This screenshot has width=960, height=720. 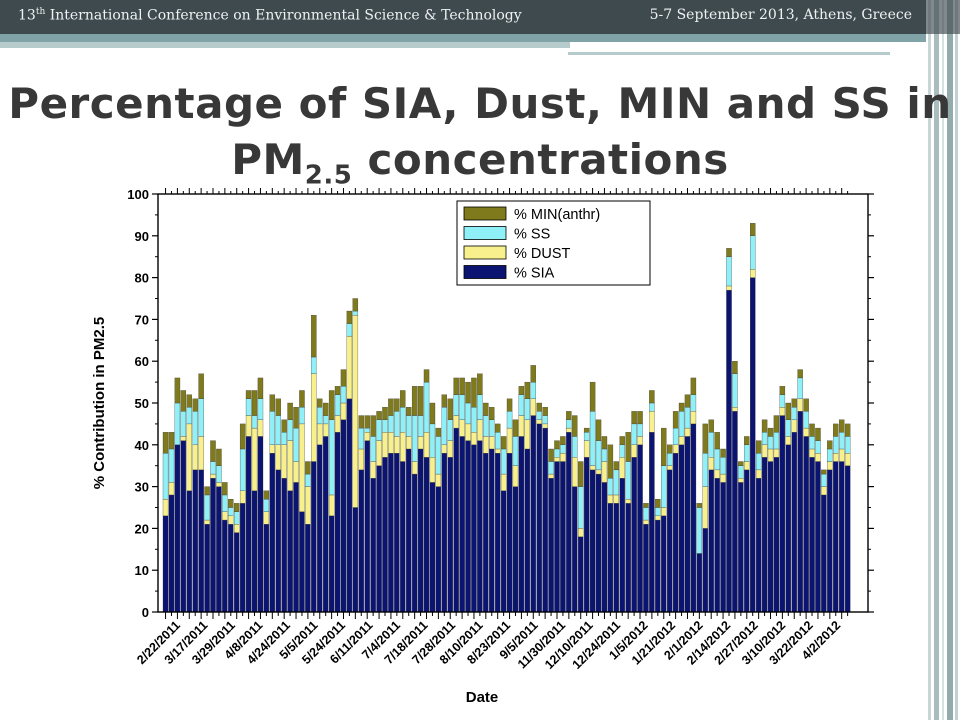 What do you see at coordinates (729, 53) in the screenshot?
I see `decorative-band` at bounding box center [729, 53].